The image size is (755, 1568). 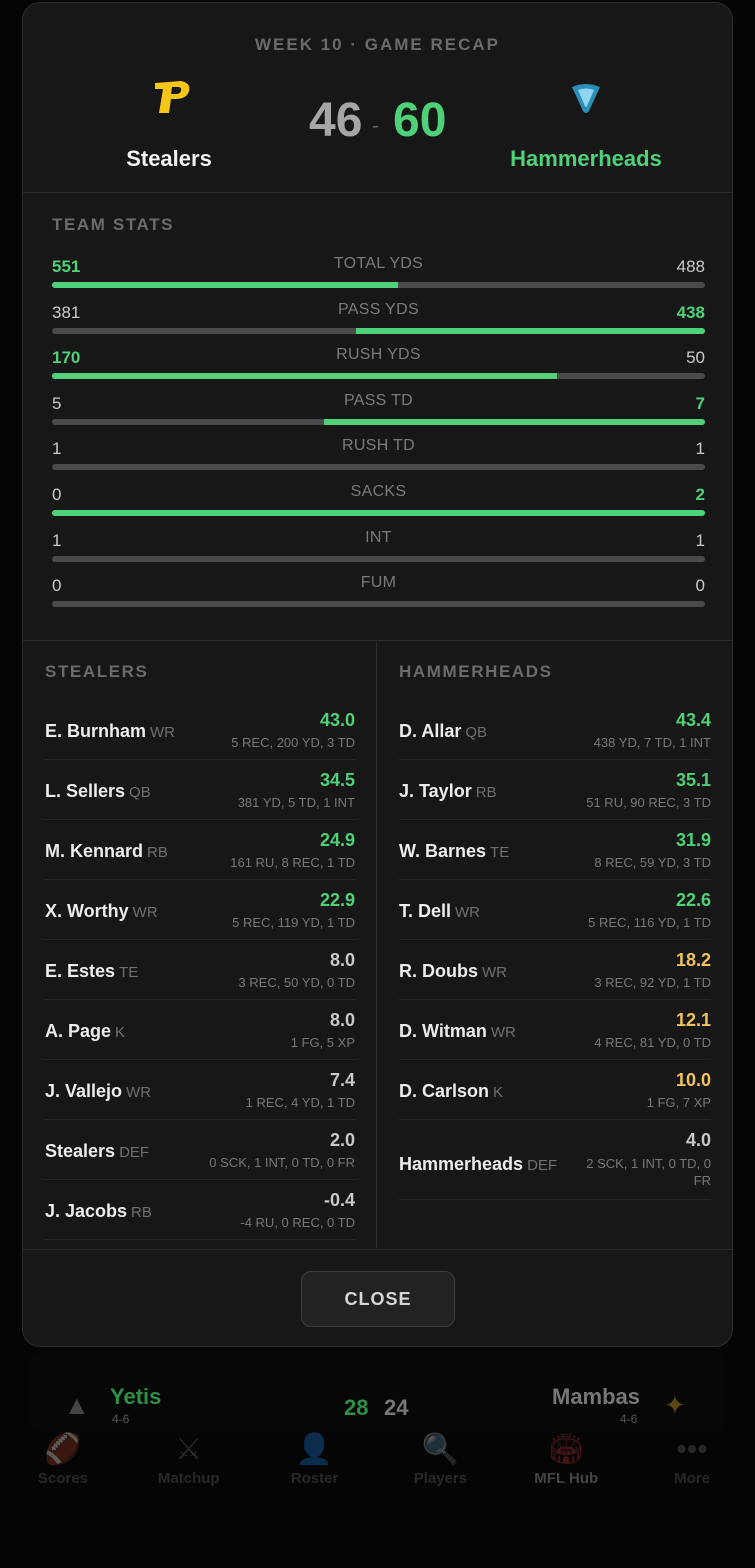 I want to click on bg-home-score: 24, so click(x=396, y=1407).